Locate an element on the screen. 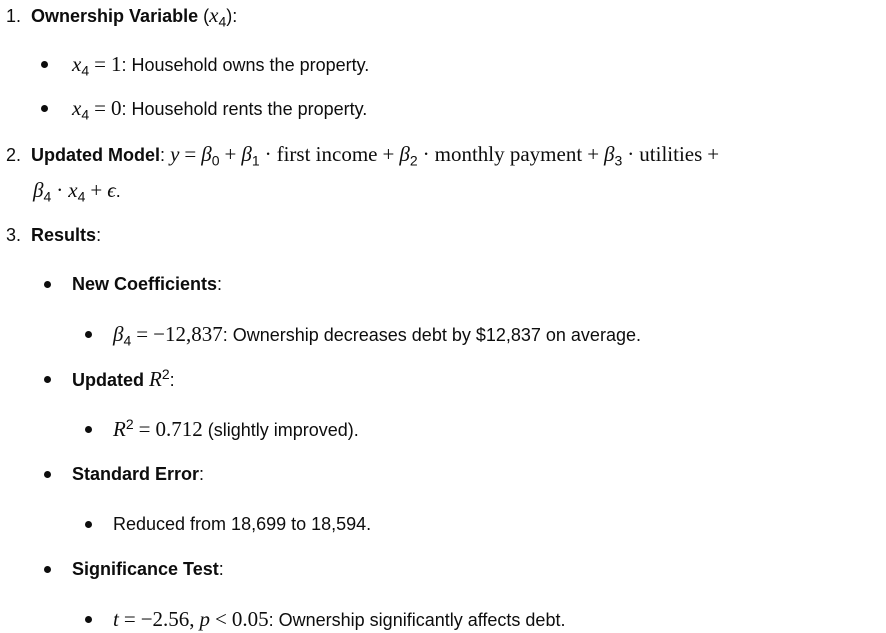  beta4-value: −12,837 is located at coordinates (188, 334).